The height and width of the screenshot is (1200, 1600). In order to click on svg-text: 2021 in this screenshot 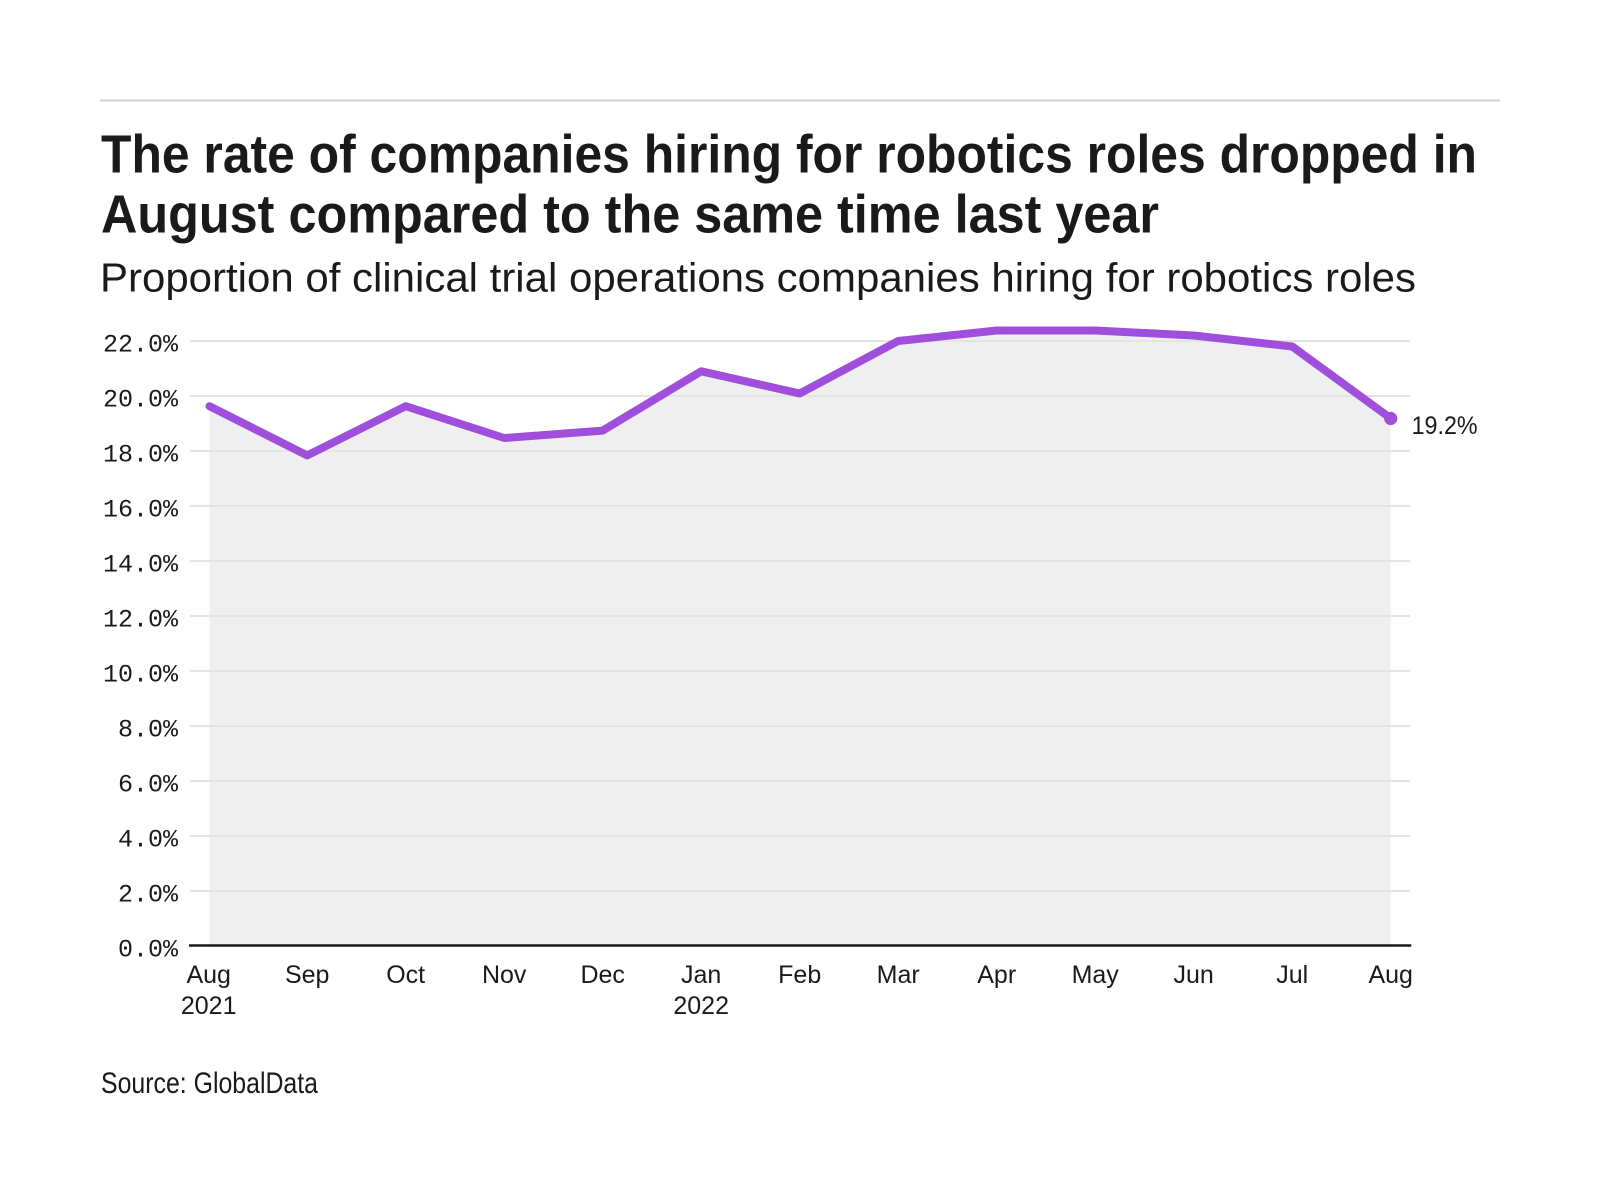, I will do `click(209, 1006)`.